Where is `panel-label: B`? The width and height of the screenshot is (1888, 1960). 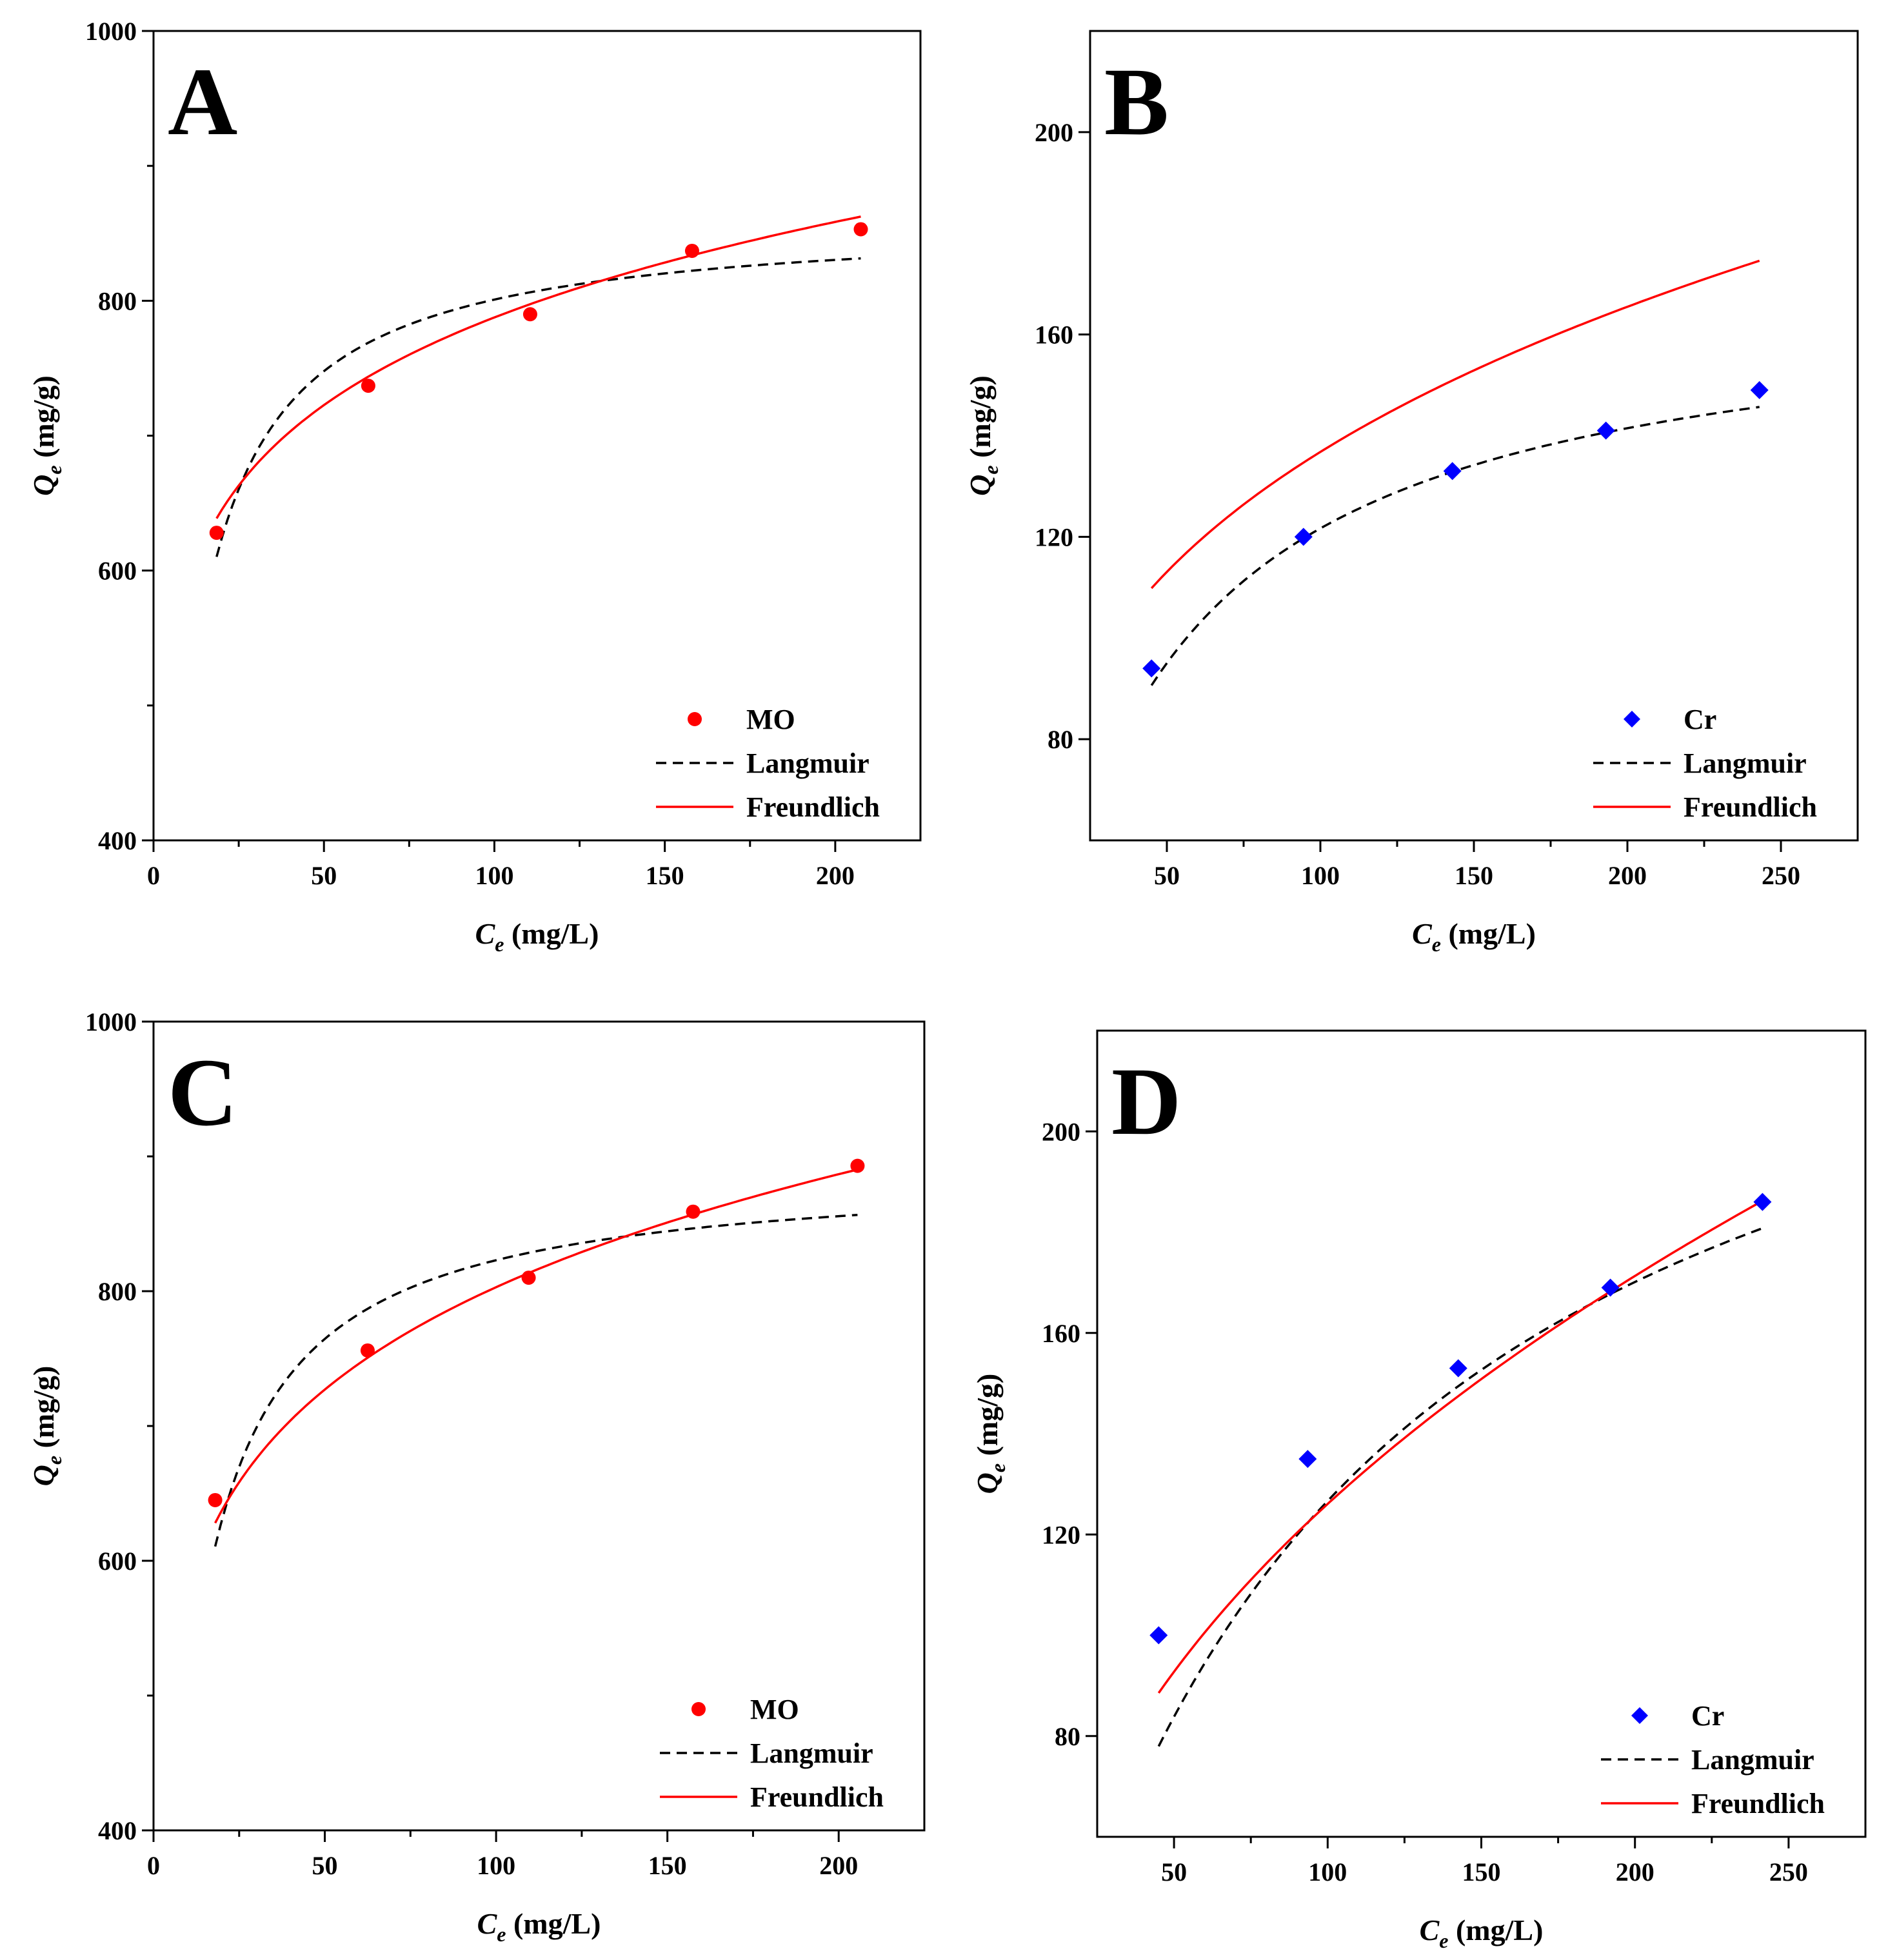
panel-label: B is located at coordinates (1136, 101).